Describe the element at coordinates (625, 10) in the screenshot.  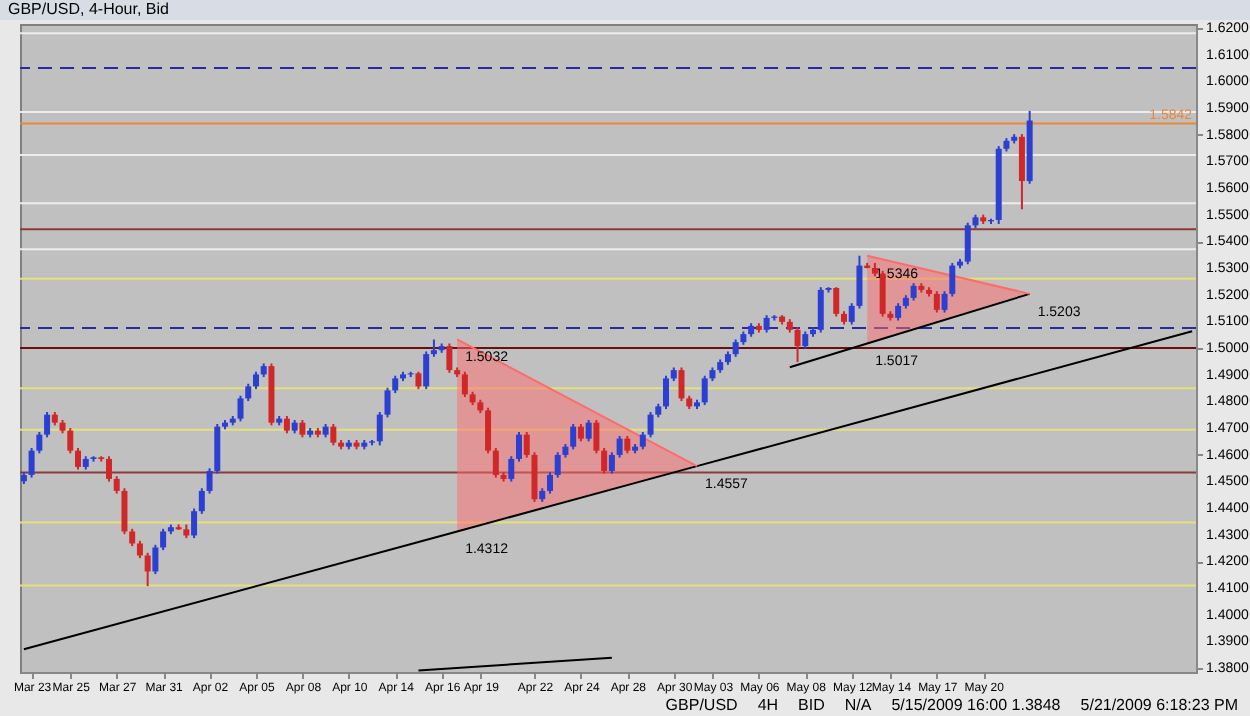
I see `chart-title: GBP/USD, 4-Hour, Bid` at that location.